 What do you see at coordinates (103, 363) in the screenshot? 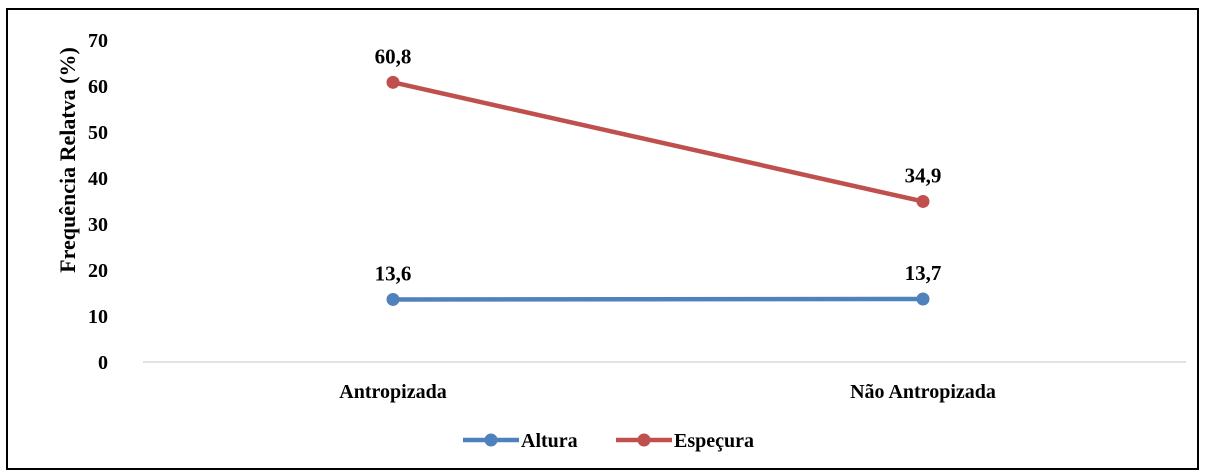
I see `y-tick-label: 0` at bounding box center [103, 363].